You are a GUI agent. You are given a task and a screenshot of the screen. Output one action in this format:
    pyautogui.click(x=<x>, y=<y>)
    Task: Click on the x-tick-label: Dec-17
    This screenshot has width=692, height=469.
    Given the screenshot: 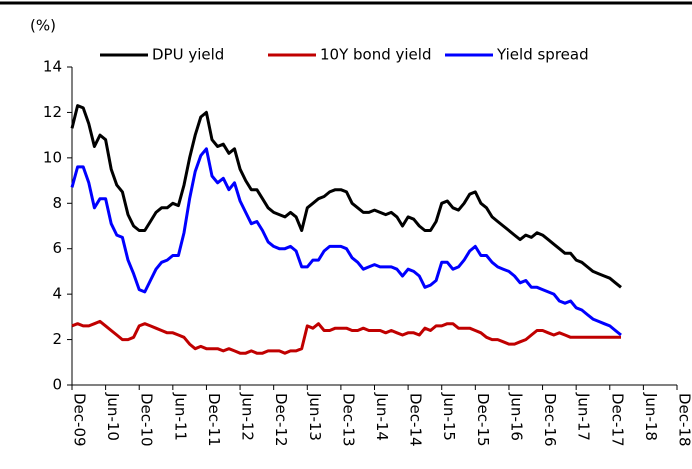 What is the action you would take?
    pyautogui.click(x=617, y=420)
    